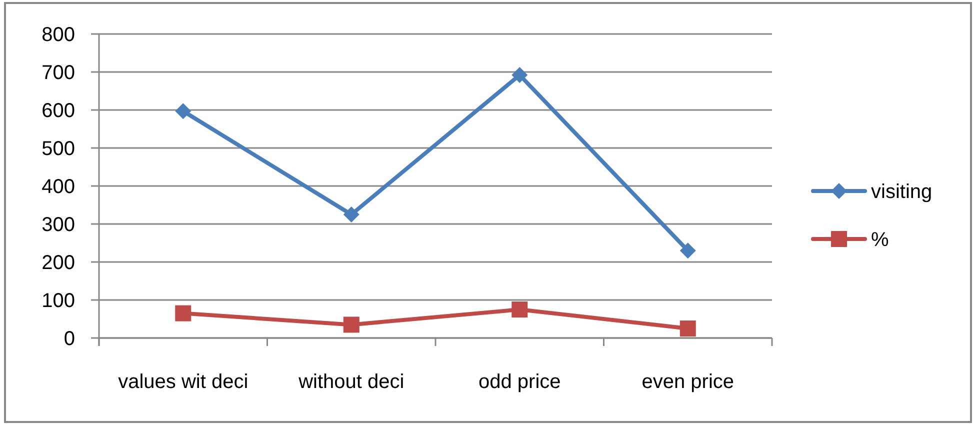  I want to click on y-tick-label: 100, so click(58, 301).